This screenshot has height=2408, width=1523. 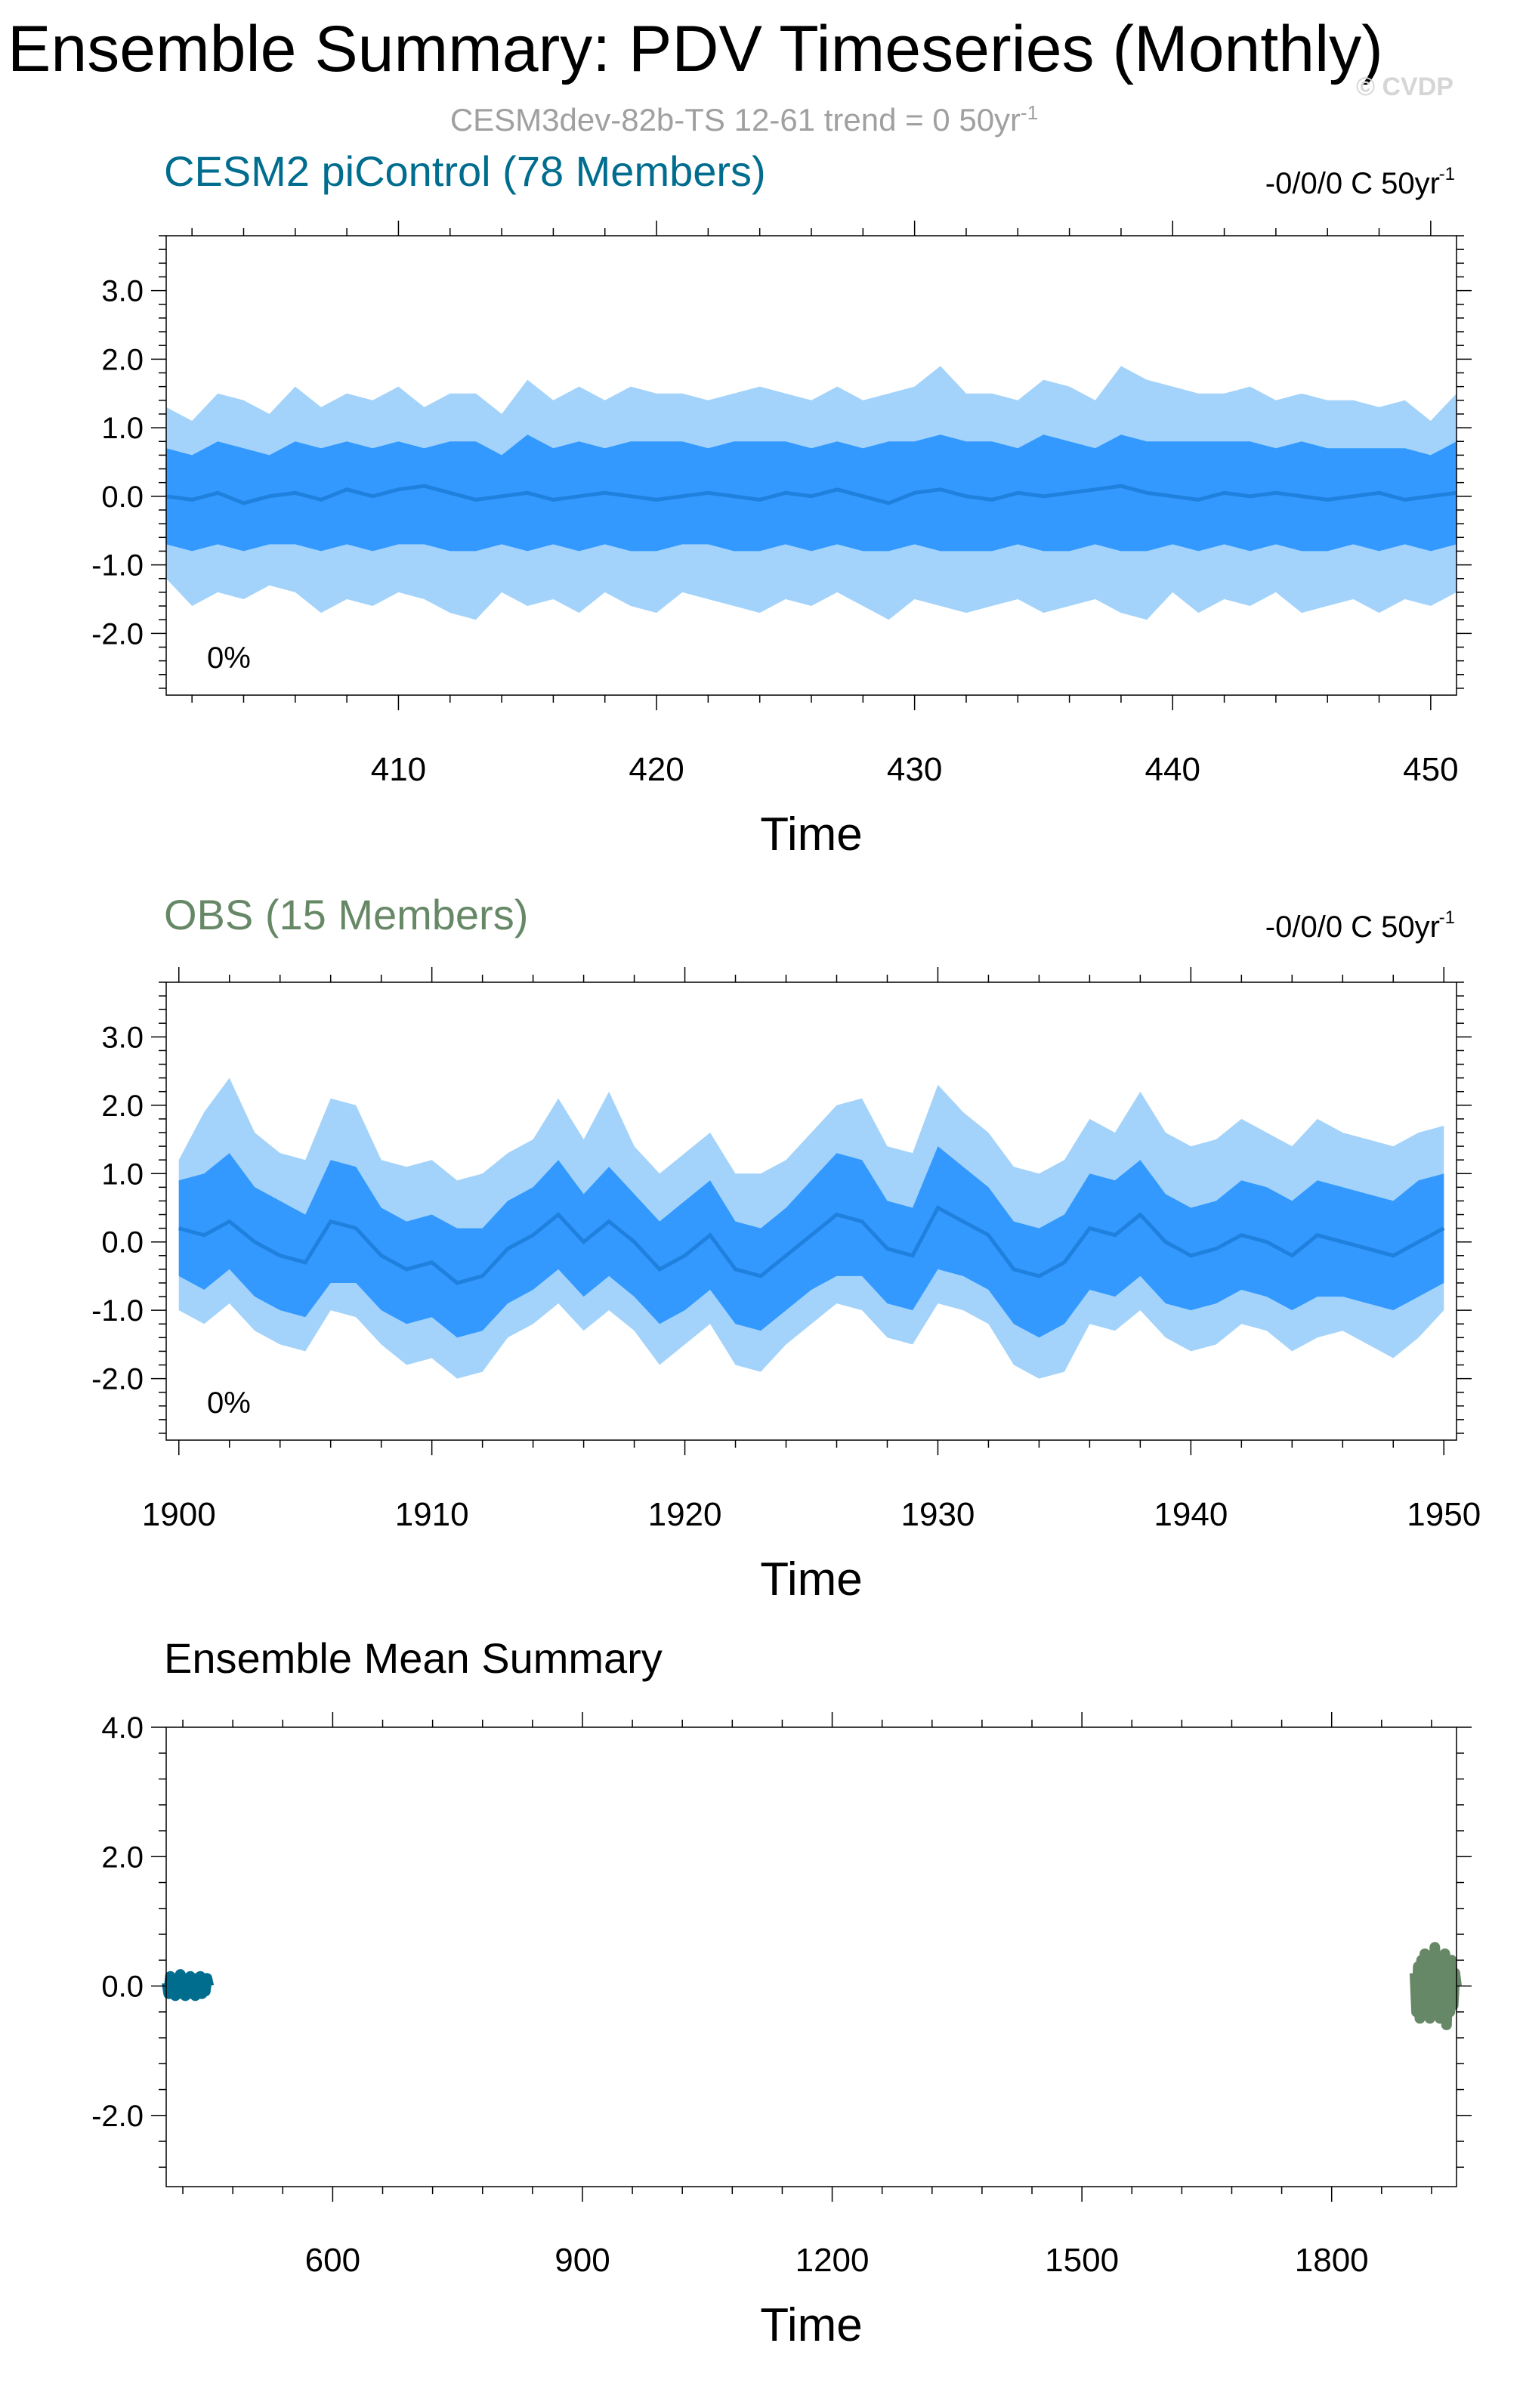 I want to click on subtitle-superscript: -1, so click(x=1030, y=112).